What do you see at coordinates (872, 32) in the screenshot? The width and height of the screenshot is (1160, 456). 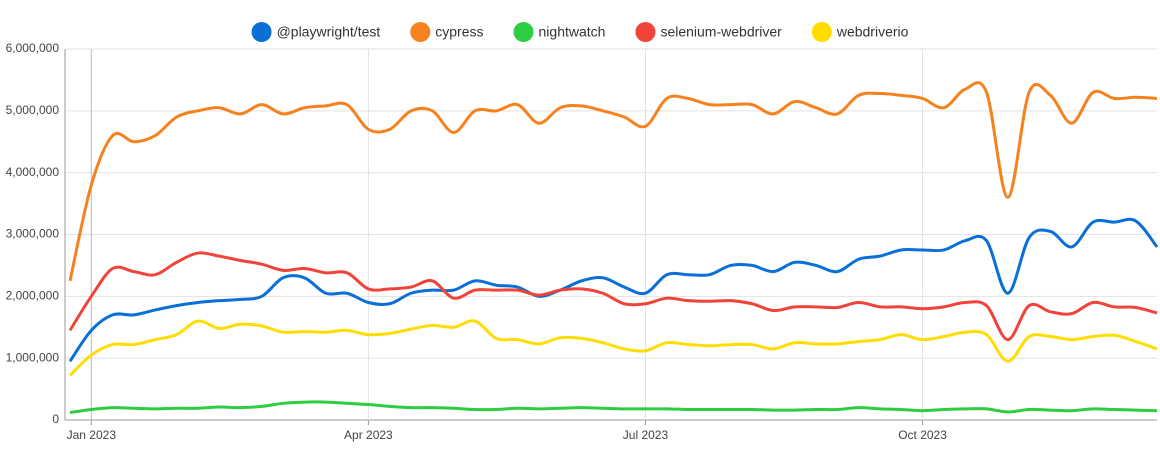 I see `legend-label: webdriverio` at bounding box center [872, 32].